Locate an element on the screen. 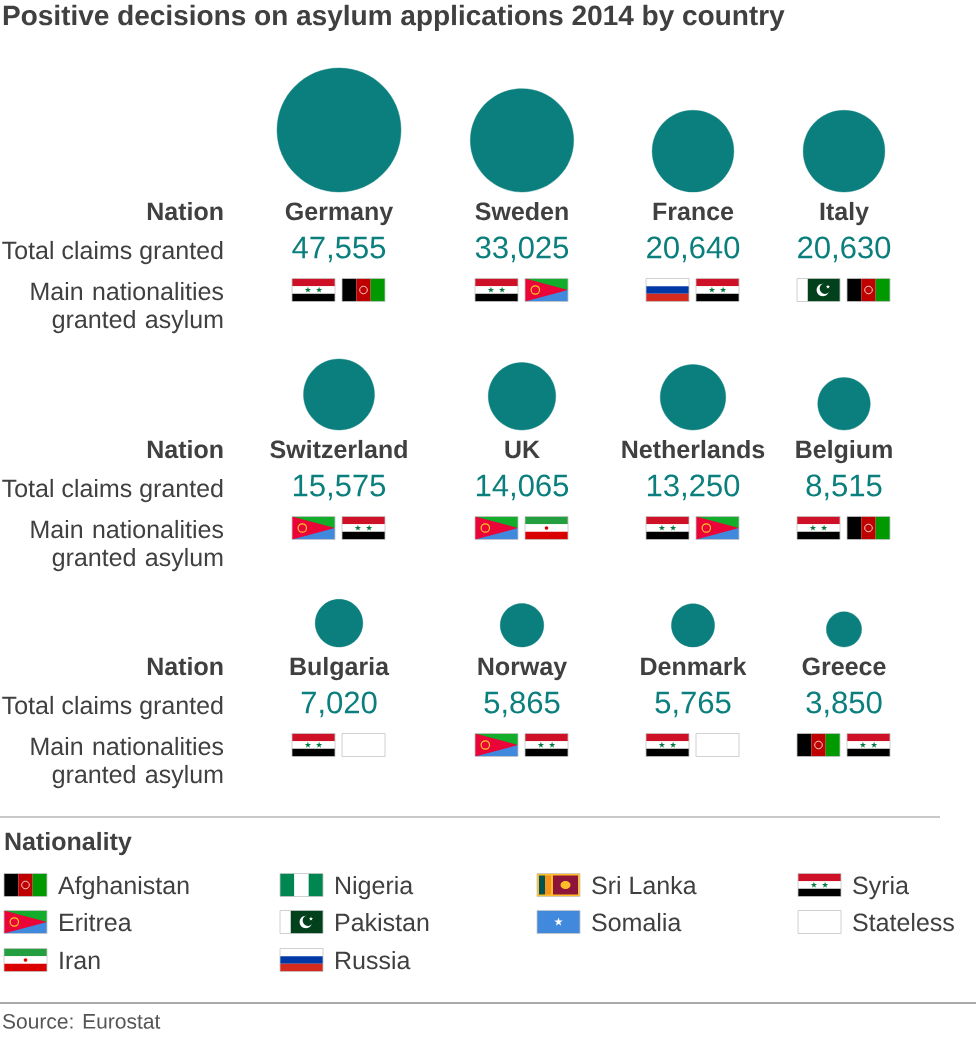 The height and width of the screenshot is (1040, 976). text: Stateless is located at coordinates (903, 922).